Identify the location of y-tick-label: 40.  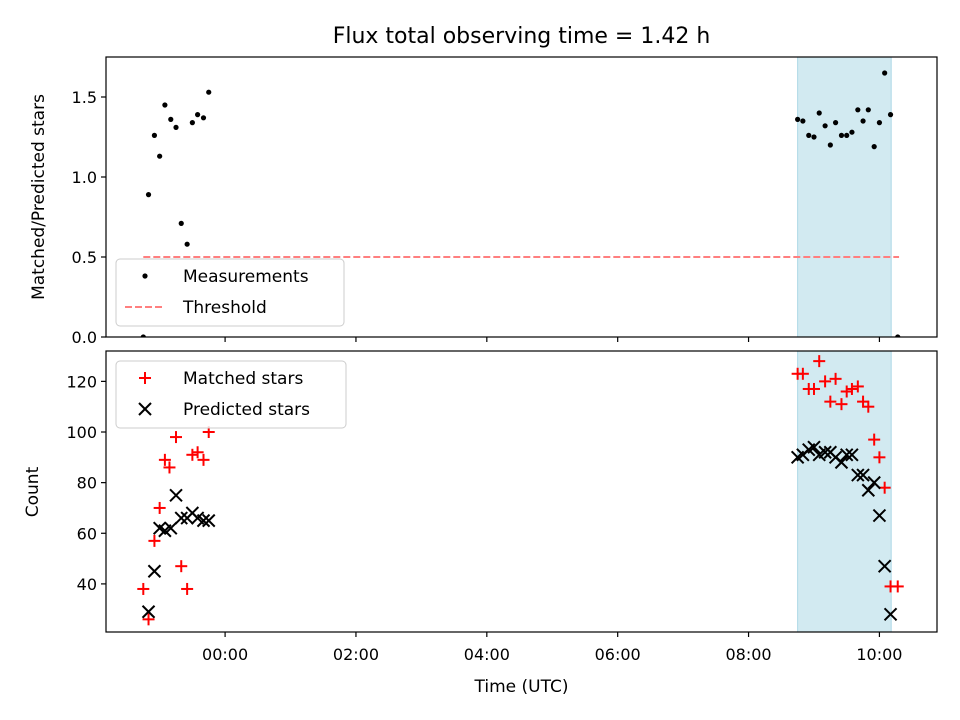
(87, 584).